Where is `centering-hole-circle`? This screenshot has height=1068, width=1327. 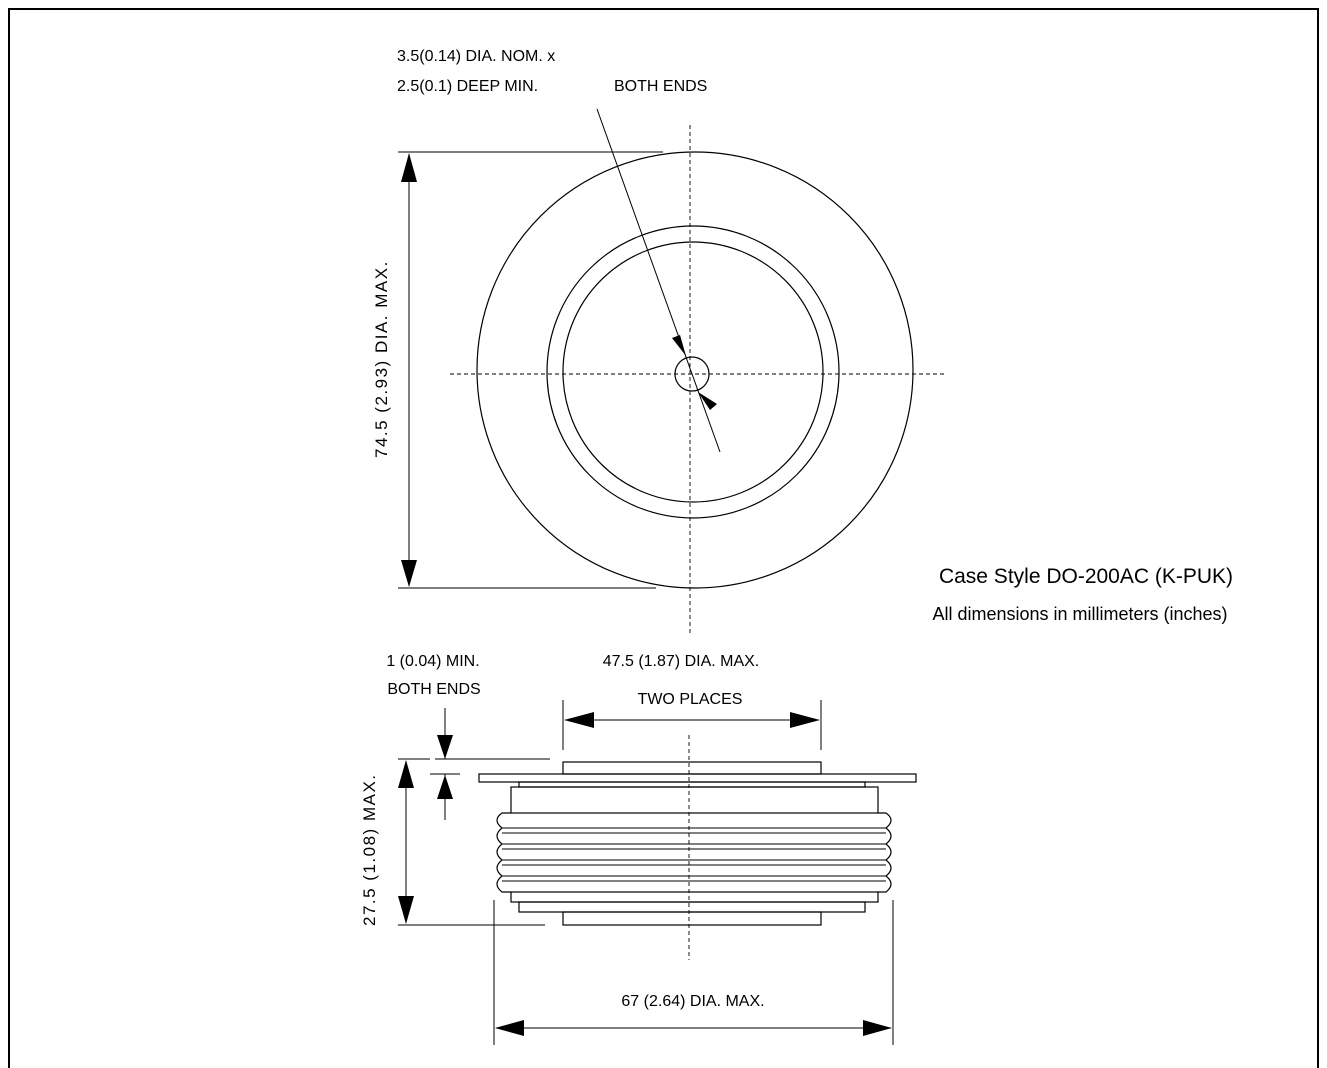
centering-hole-circle is located at coordinates (692, 374).